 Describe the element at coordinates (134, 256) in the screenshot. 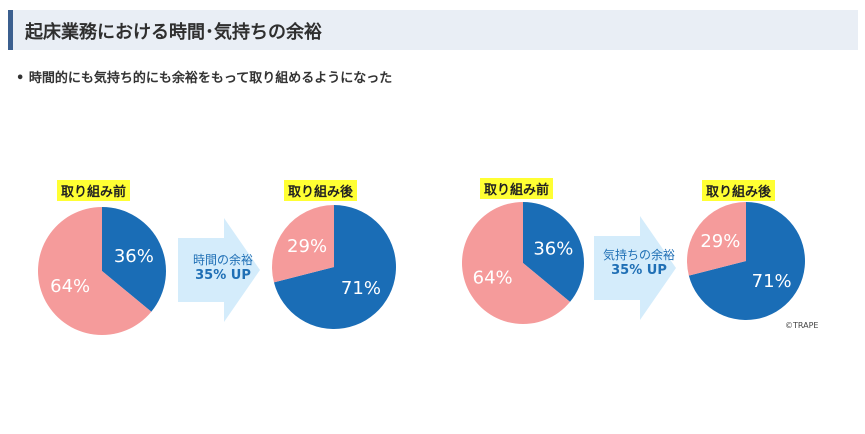

I see `pie-1-label-1: 36%` at that location.